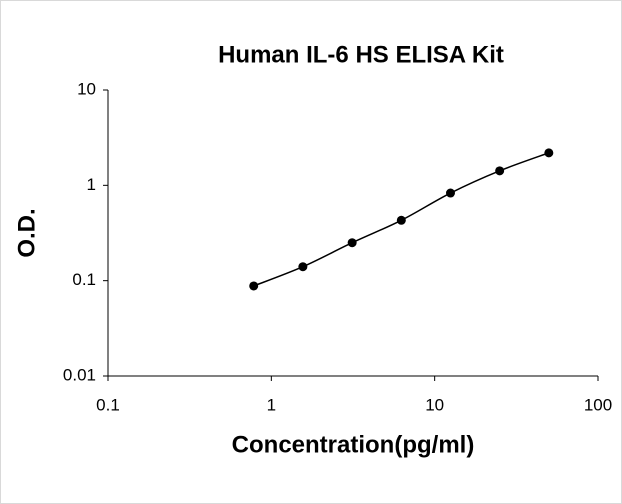  Describe the element at coordinates (434, 404) in the screenshot. I see `x-tick-label: 10` at that location.